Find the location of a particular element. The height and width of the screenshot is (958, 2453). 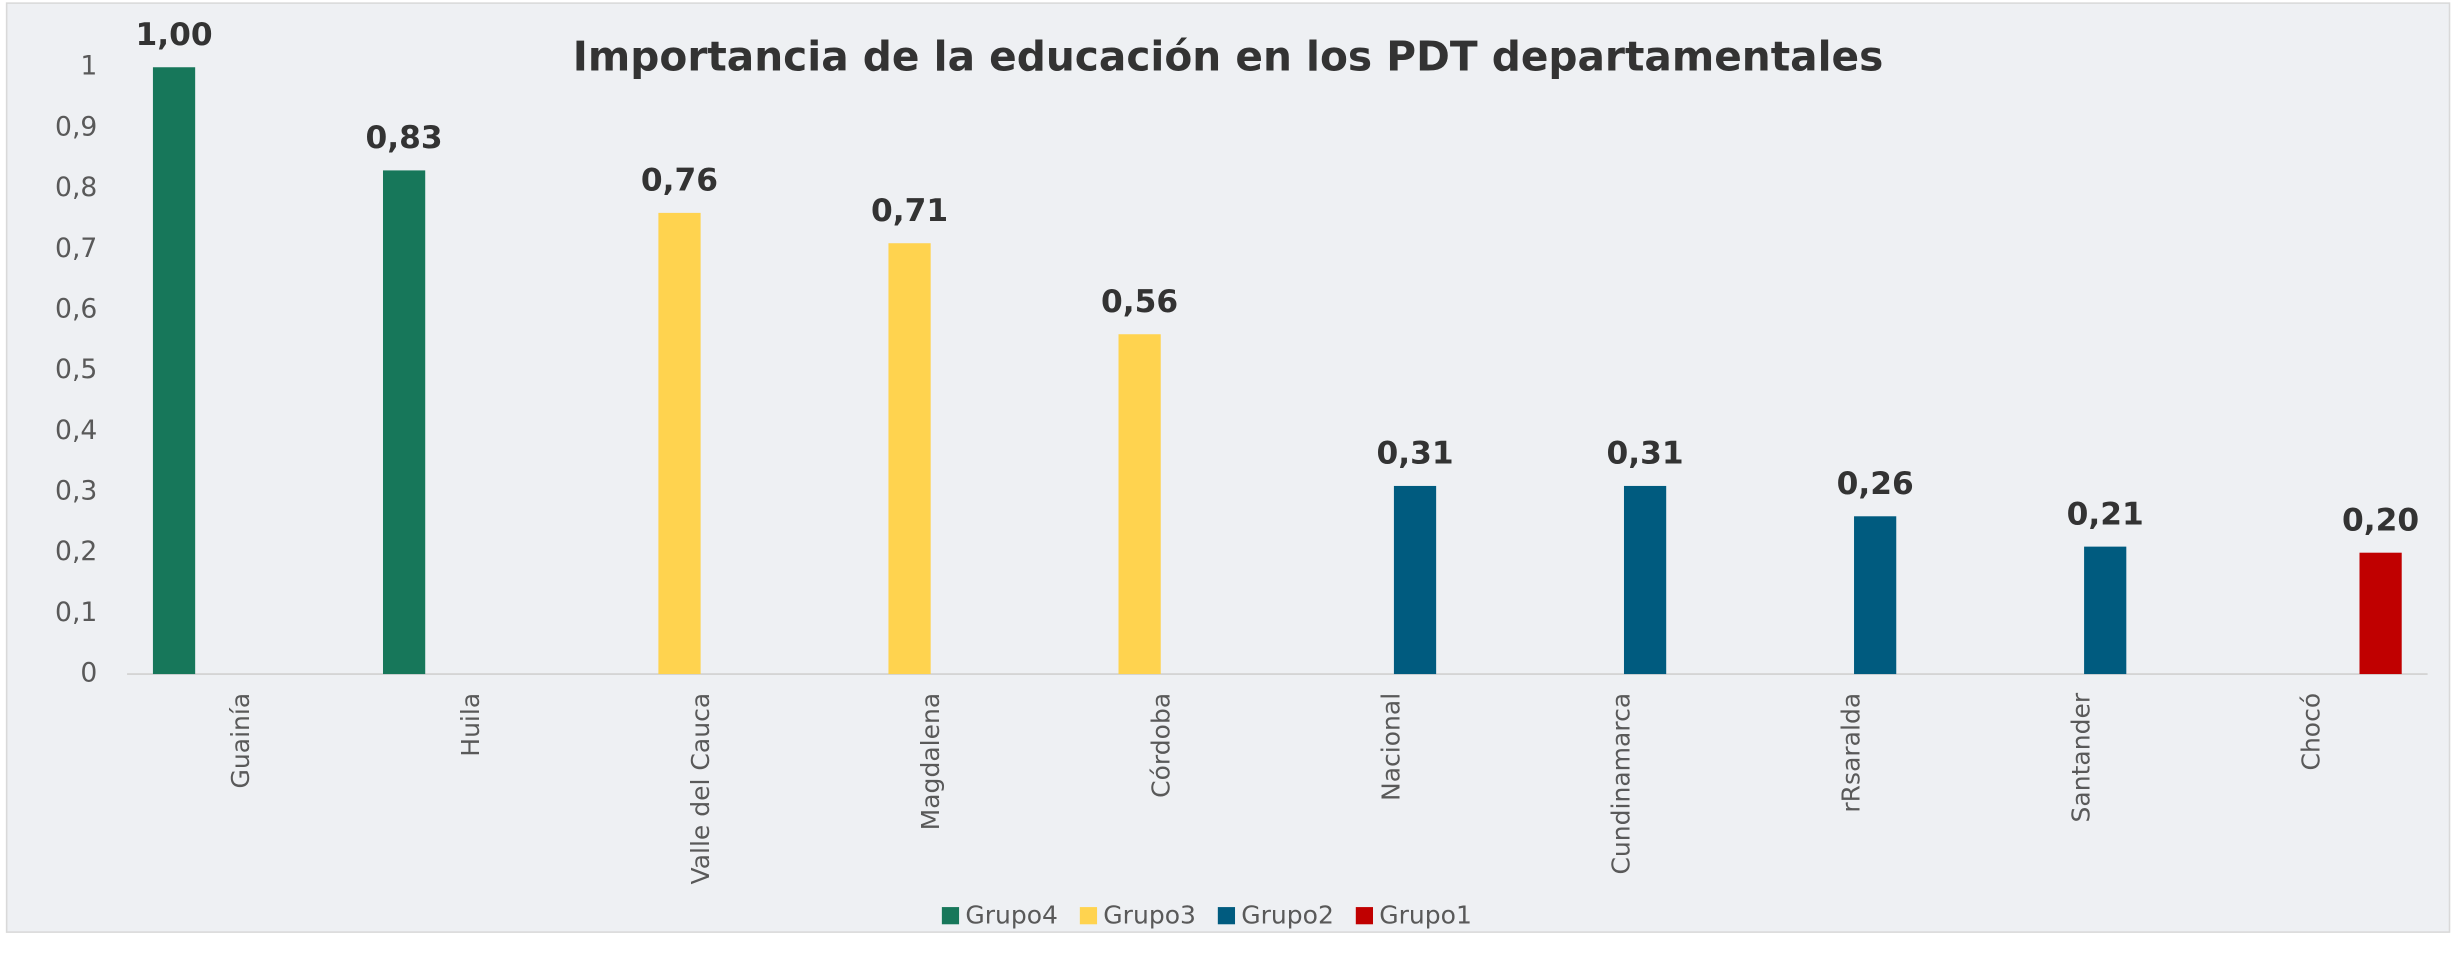

y-tick-label: 0,9 is located at coordinates (76, 126).